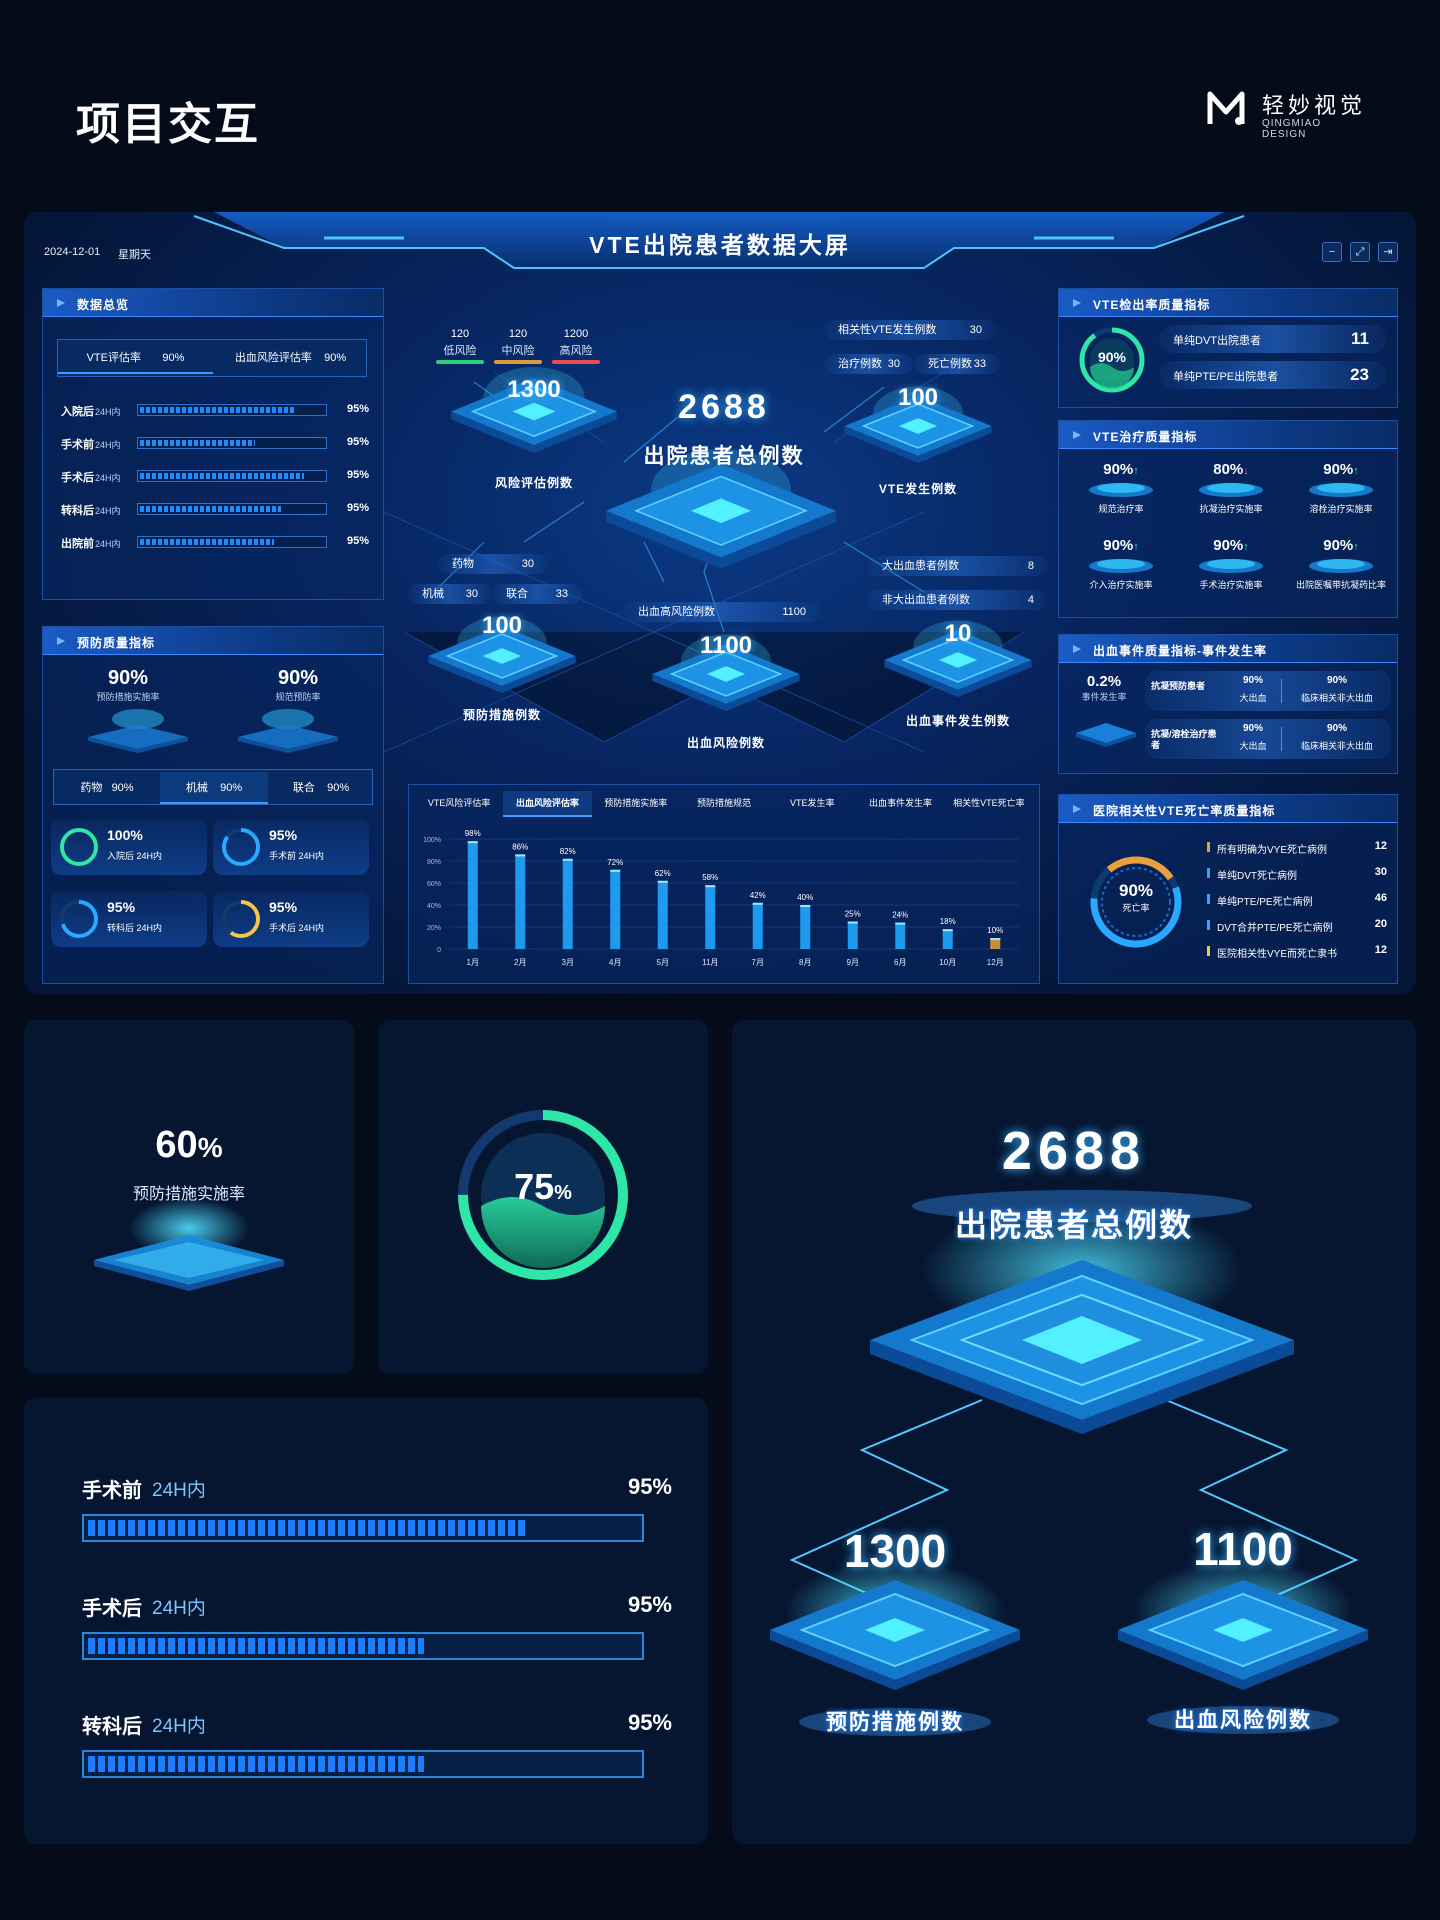  I want to click on tab-bleed-eval: 出血风险评估率 90%, so click(290, 358).